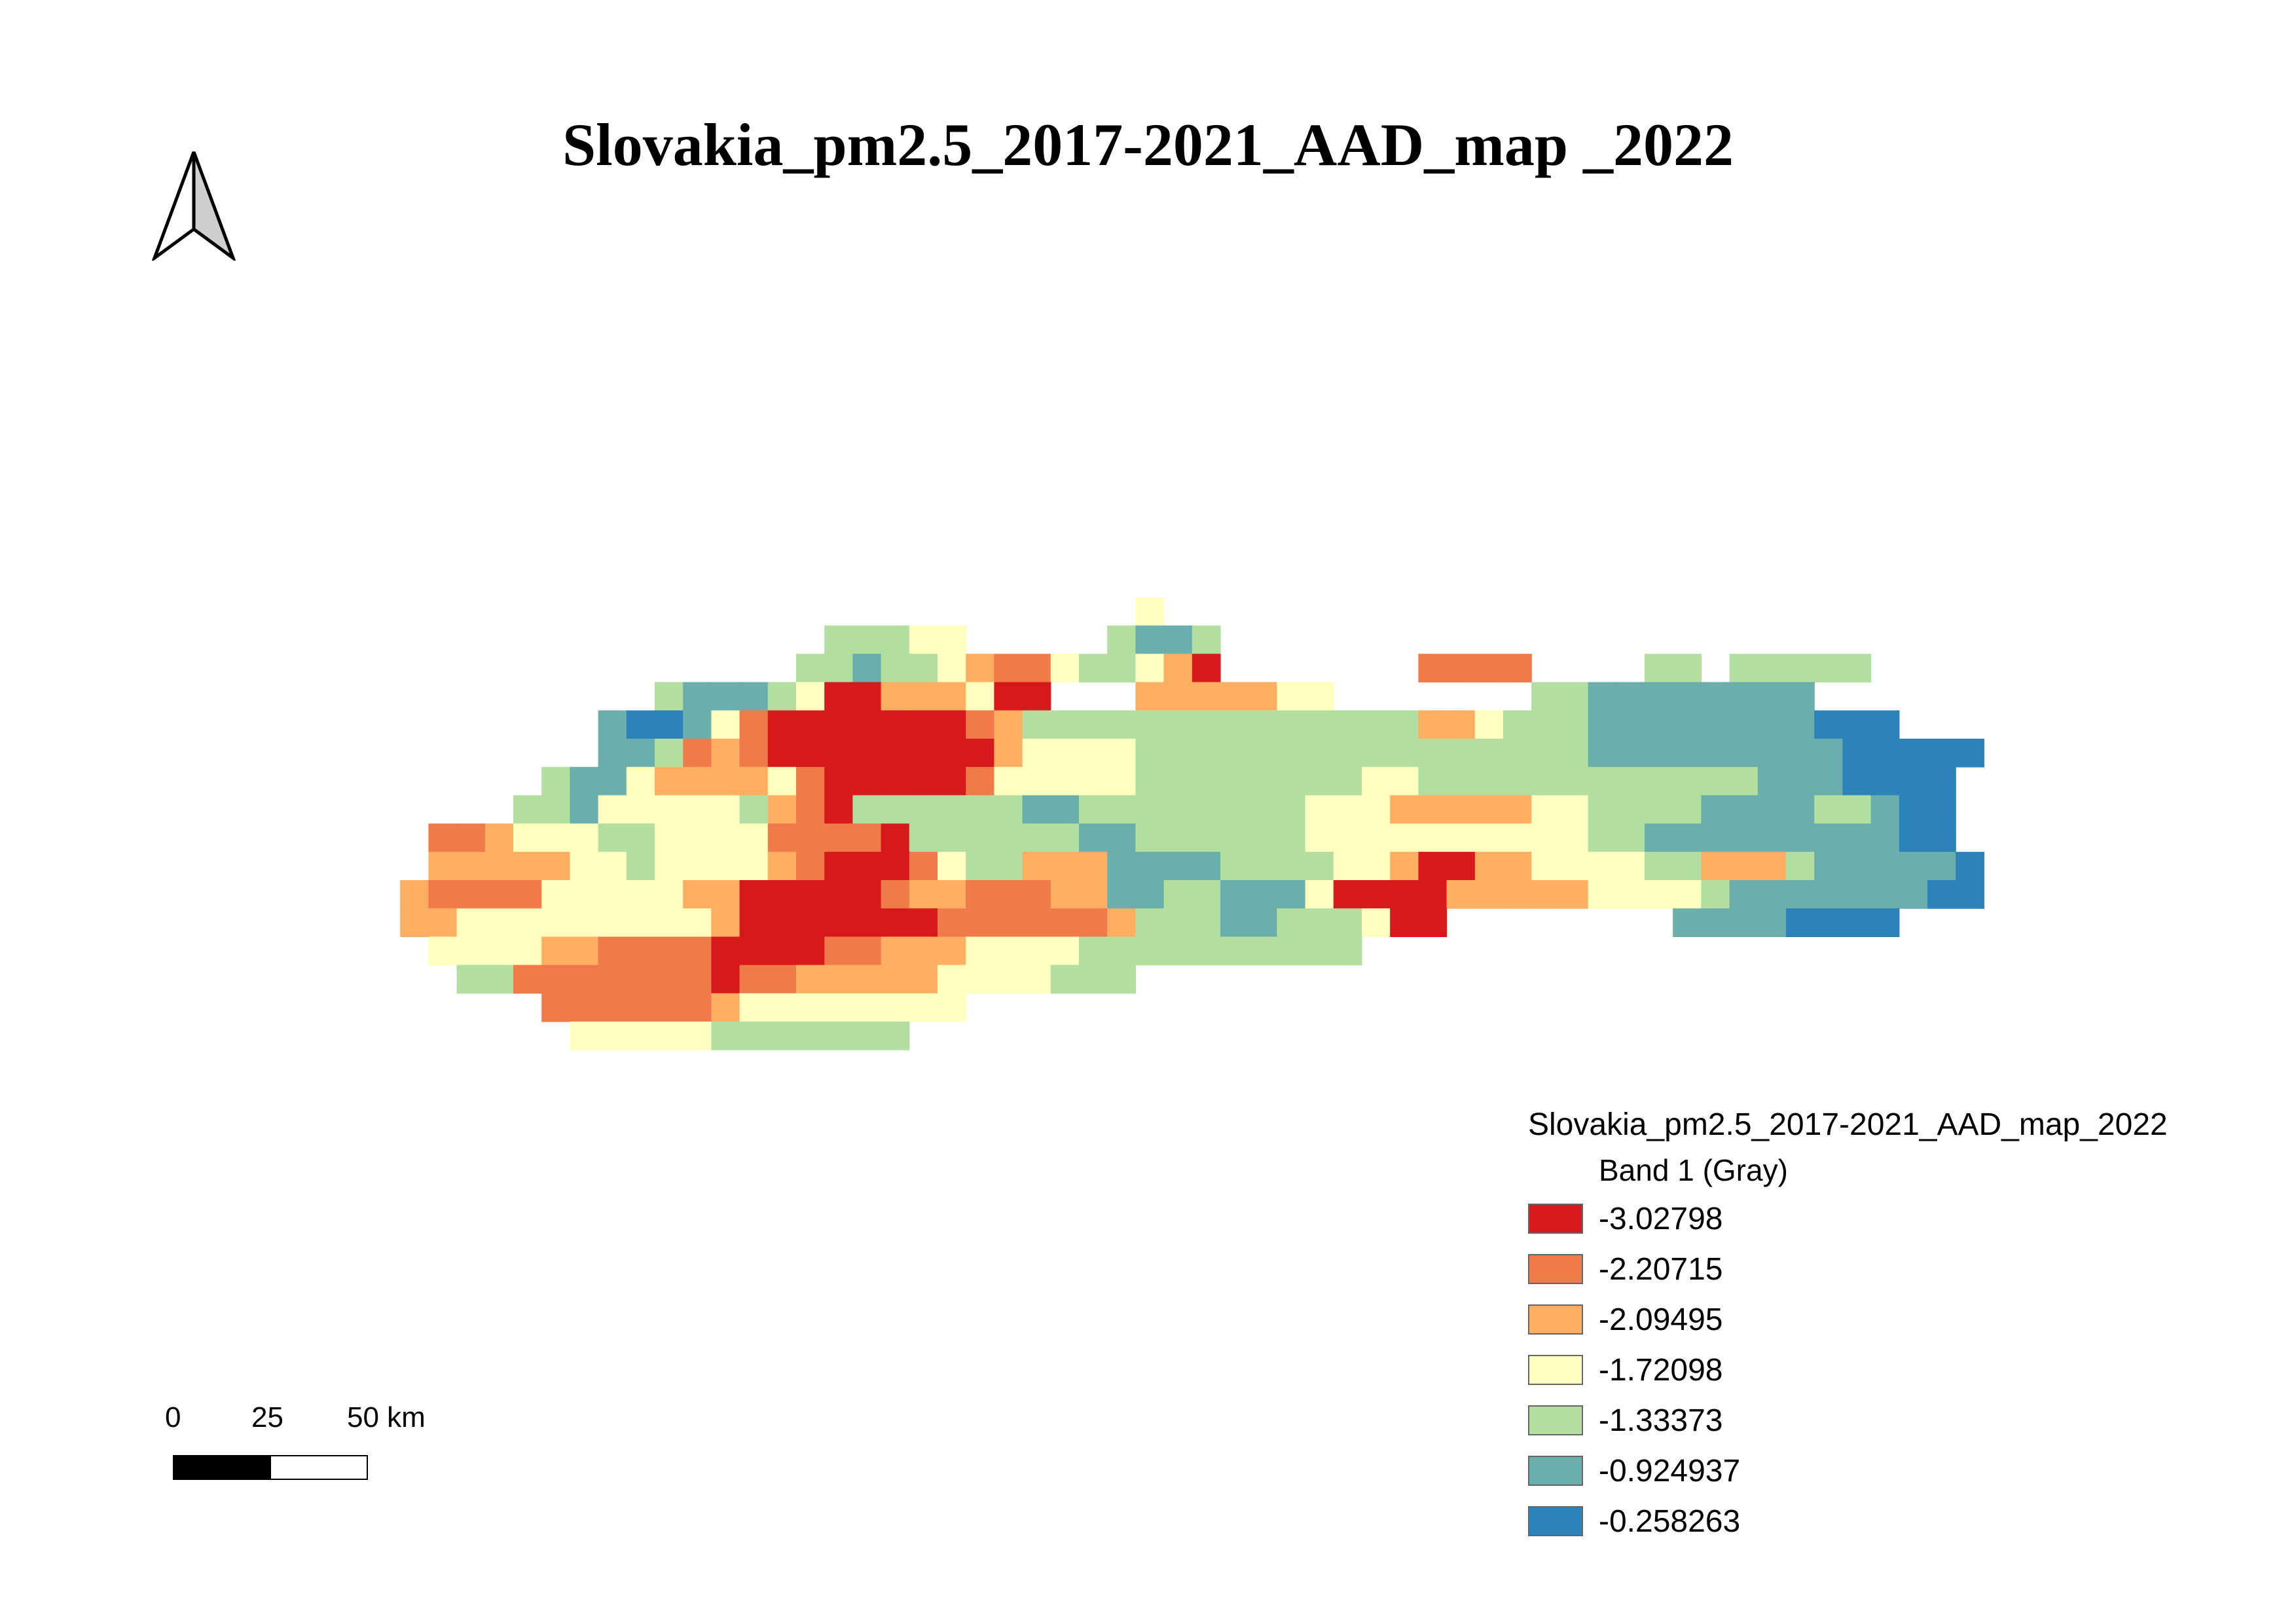 The image size is (2296, 1624). Describe the element at coordinates (194, 206) in the screenshot. I see `north-arrow-icon` at that location.